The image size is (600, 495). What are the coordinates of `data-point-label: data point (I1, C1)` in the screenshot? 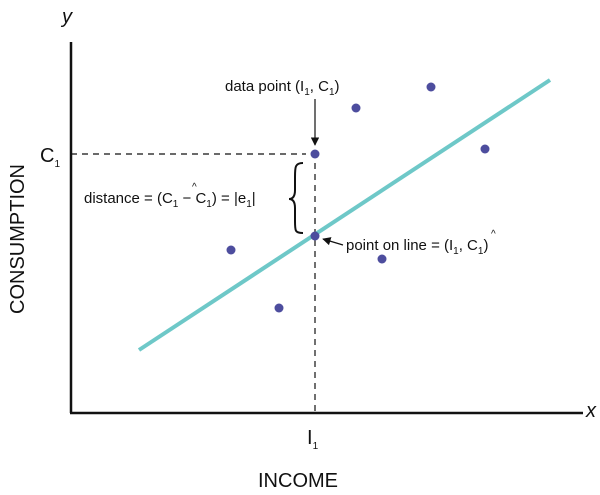 It's located at (282, 88).